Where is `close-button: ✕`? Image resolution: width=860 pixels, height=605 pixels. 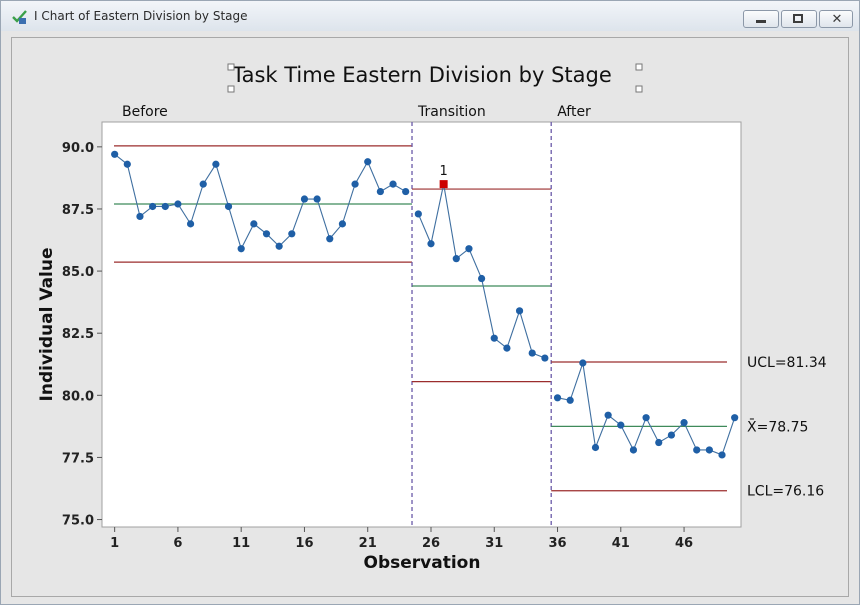 close-button: ✕ is located at coordinates (836, 19).